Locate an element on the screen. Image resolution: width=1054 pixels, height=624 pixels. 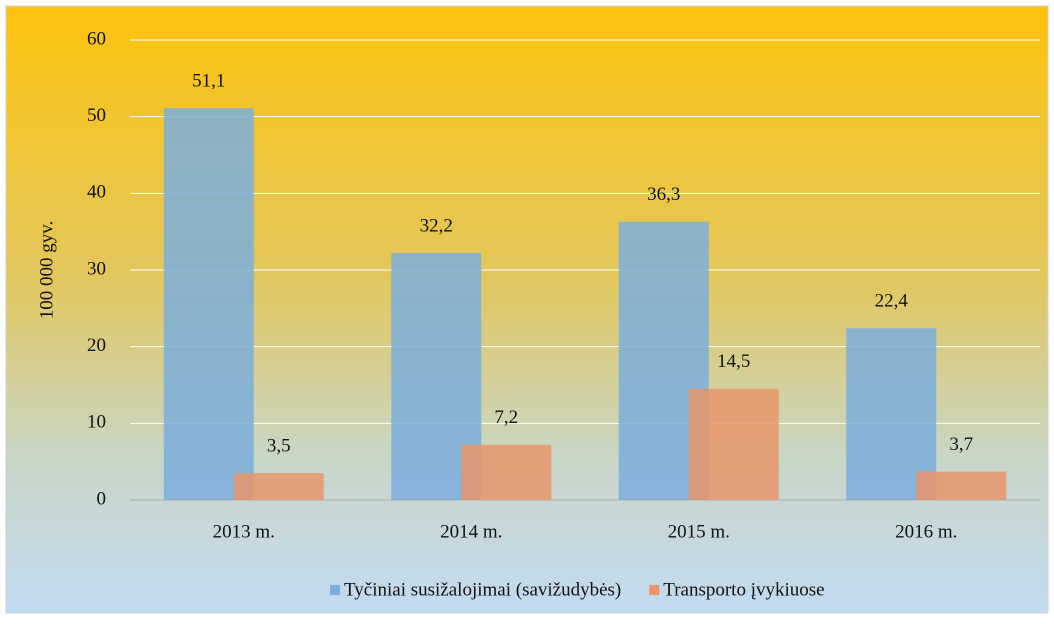
value-label: 51,1 is located at coordinates (208, 81).